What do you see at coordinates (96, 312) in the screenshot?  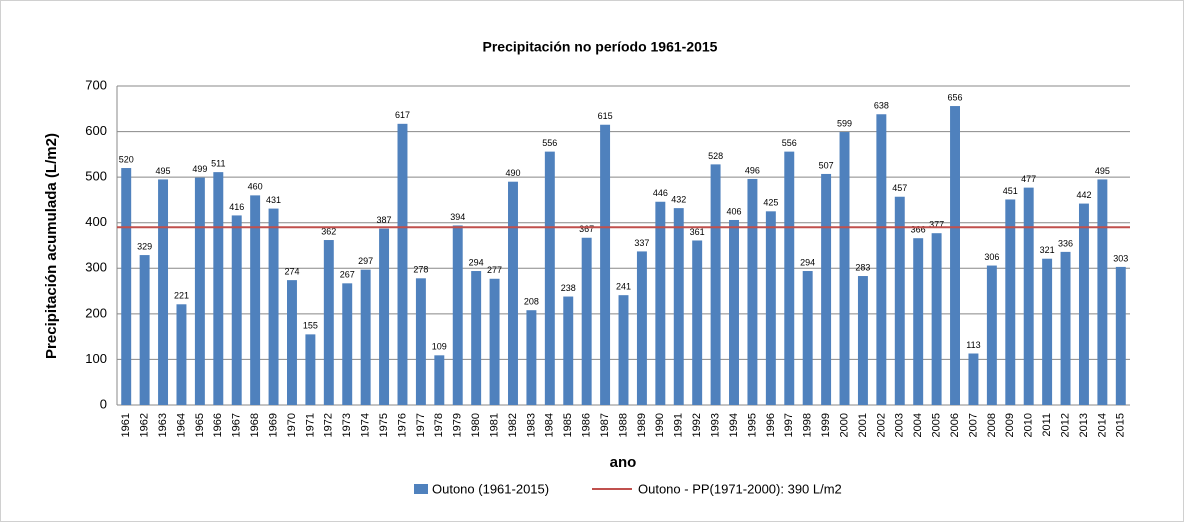 I see `y-tick-label: 200` at bounding box center [96, 312].